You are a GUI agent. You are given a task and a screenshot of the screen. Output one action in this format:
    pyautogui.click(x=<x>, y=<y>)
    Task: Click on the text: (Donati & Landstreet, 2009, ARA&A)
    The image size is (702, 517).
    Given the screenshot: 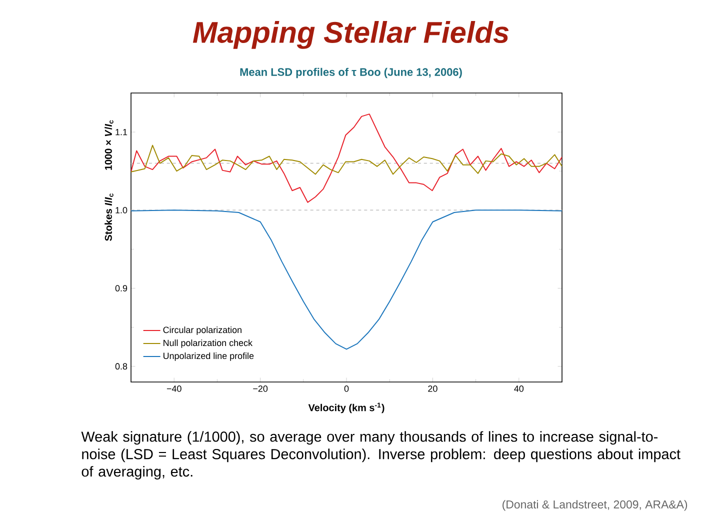 What is the action you would take?
    pyautogui.click(x=595, y=505)
    